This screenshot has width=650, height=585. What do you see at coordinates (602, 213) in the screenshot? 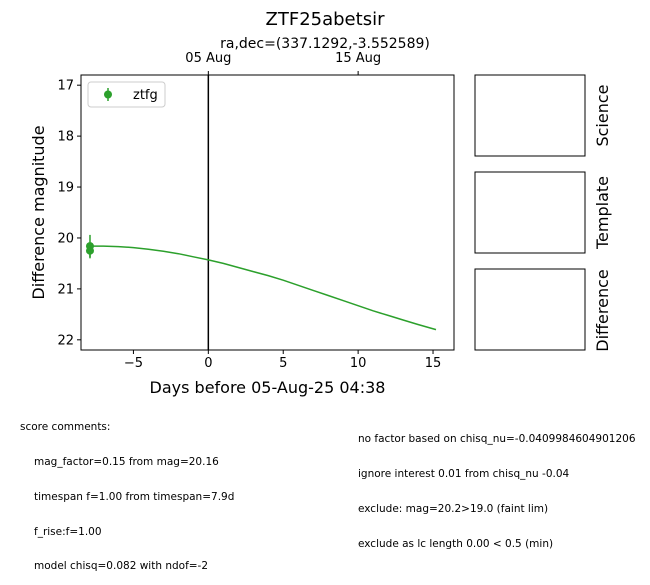
I see `template-panel-label: Template` at bounding box center [602, 213].